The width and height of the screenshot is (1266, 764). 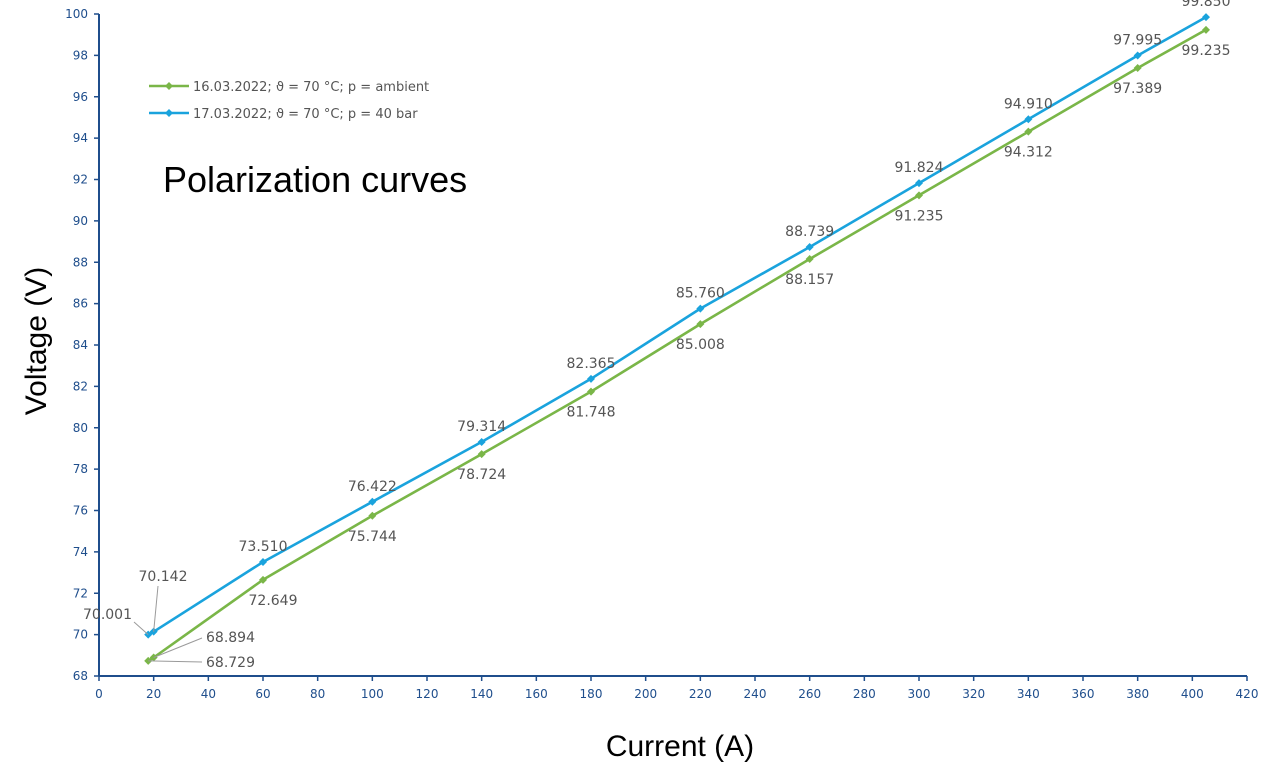 What do you see at coordinates (262, 694) in the screenshot?
I see `x-tick-label: 60` at bounding box center [262, 694].